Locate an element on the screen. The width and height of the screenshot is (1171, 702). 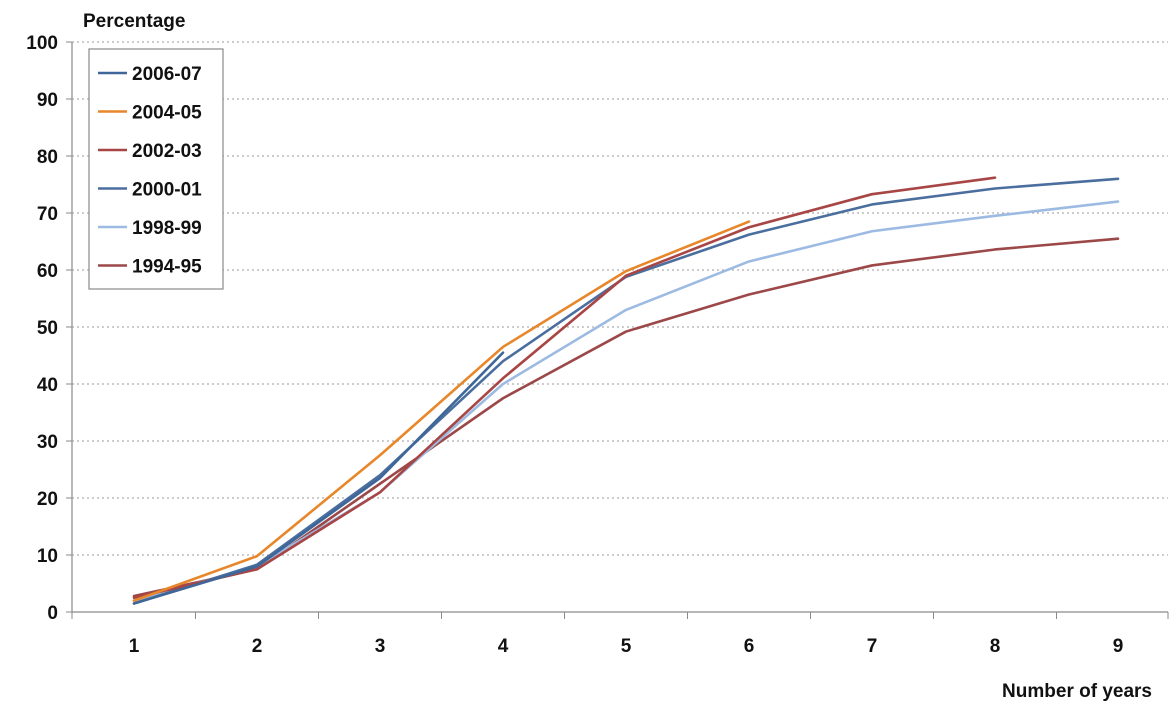
y-tick-label: 0 is located at coordinates (52, 613).